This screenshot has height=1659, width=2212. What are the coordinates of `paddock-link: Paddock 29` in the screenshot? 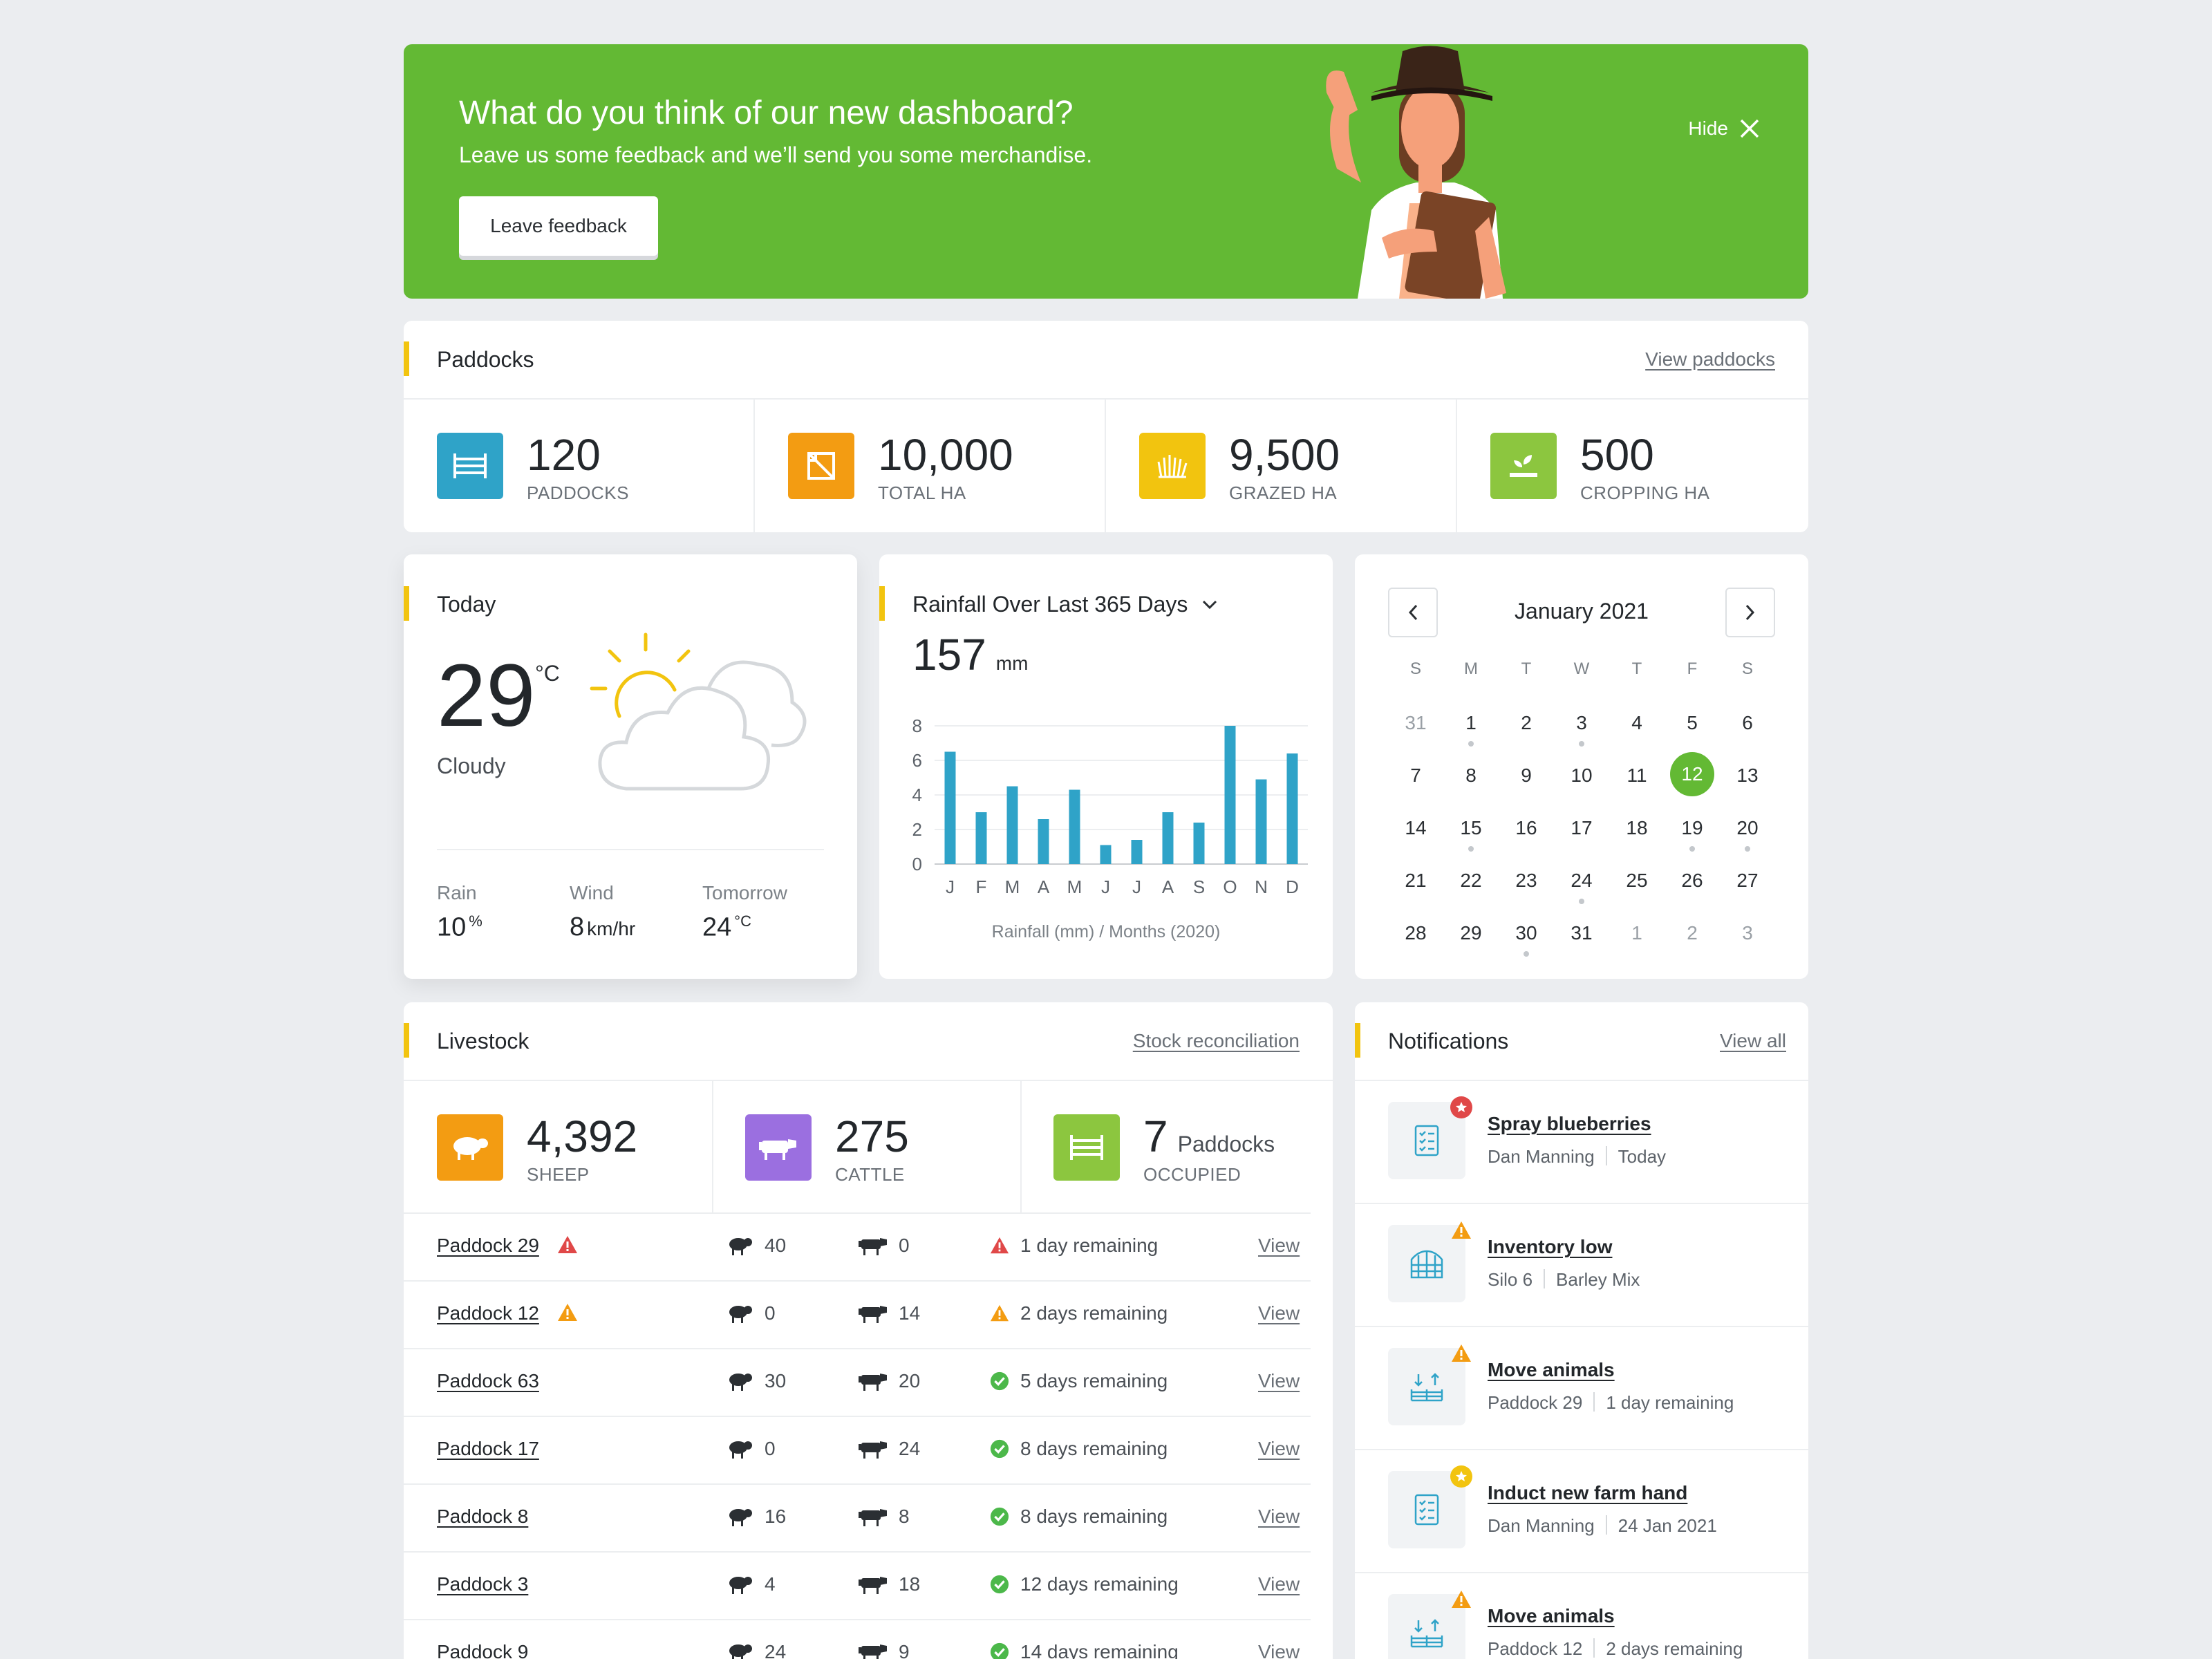 It's located at (488, 1245).